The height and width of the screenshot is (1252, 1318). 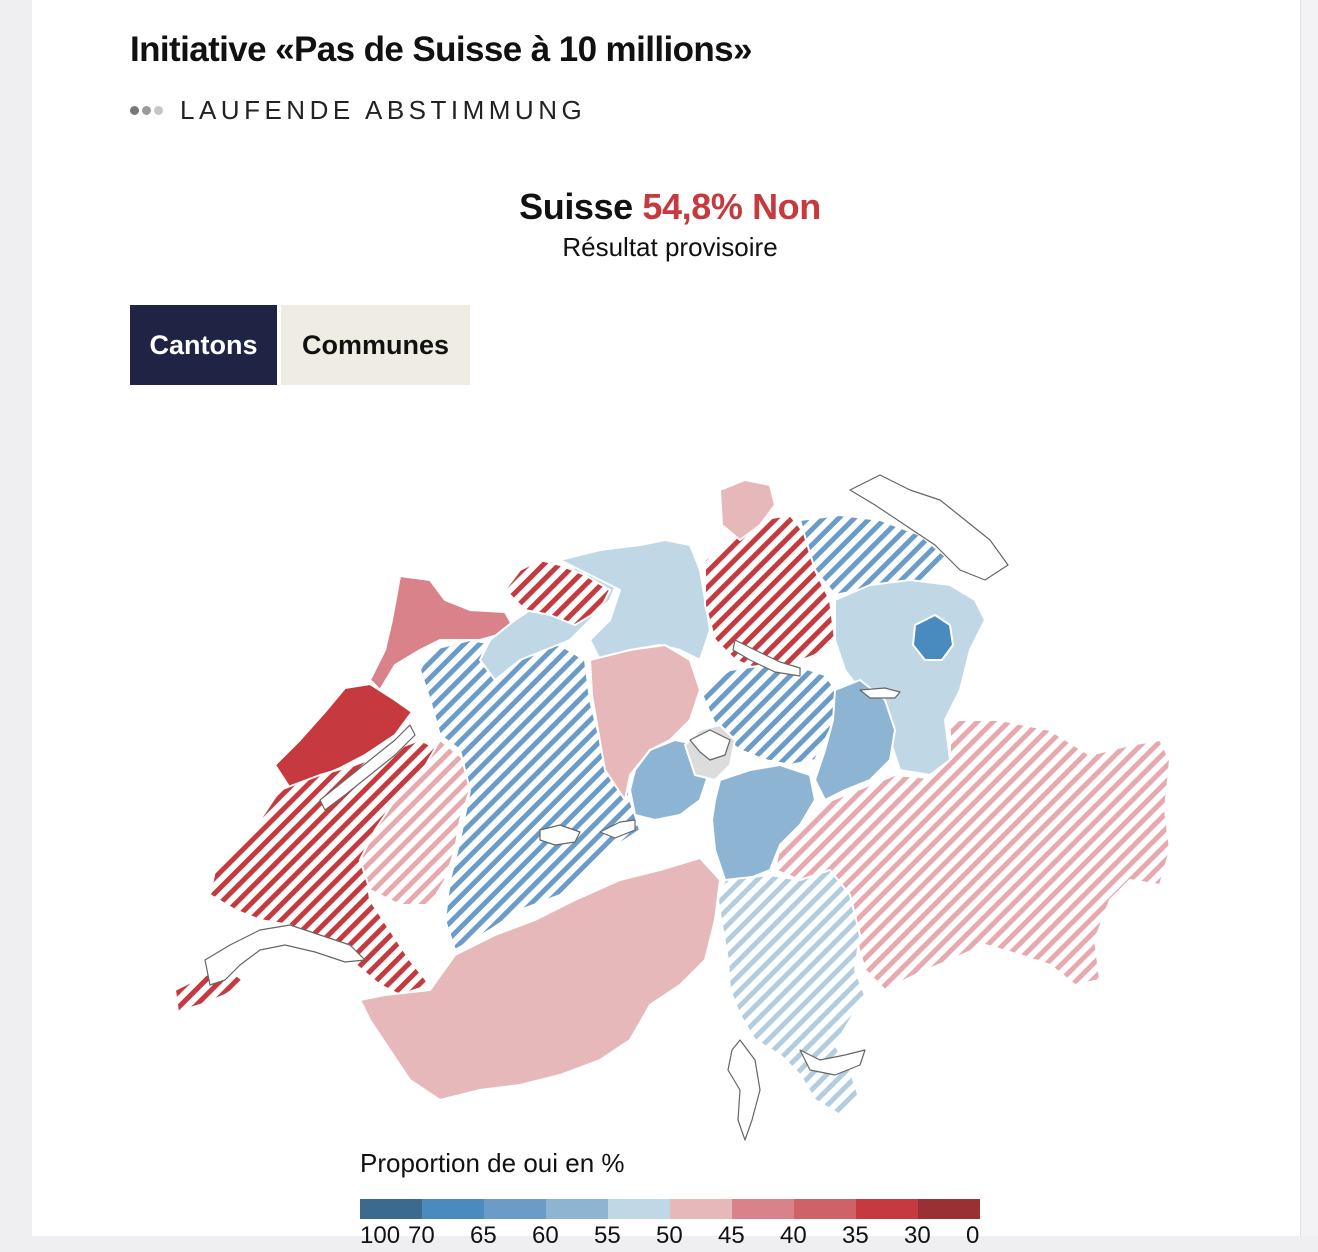 What do you see at coordinates (367, 767) in the screenshot?
I see `lake-neuchatel` at bounding box center [367, 767].